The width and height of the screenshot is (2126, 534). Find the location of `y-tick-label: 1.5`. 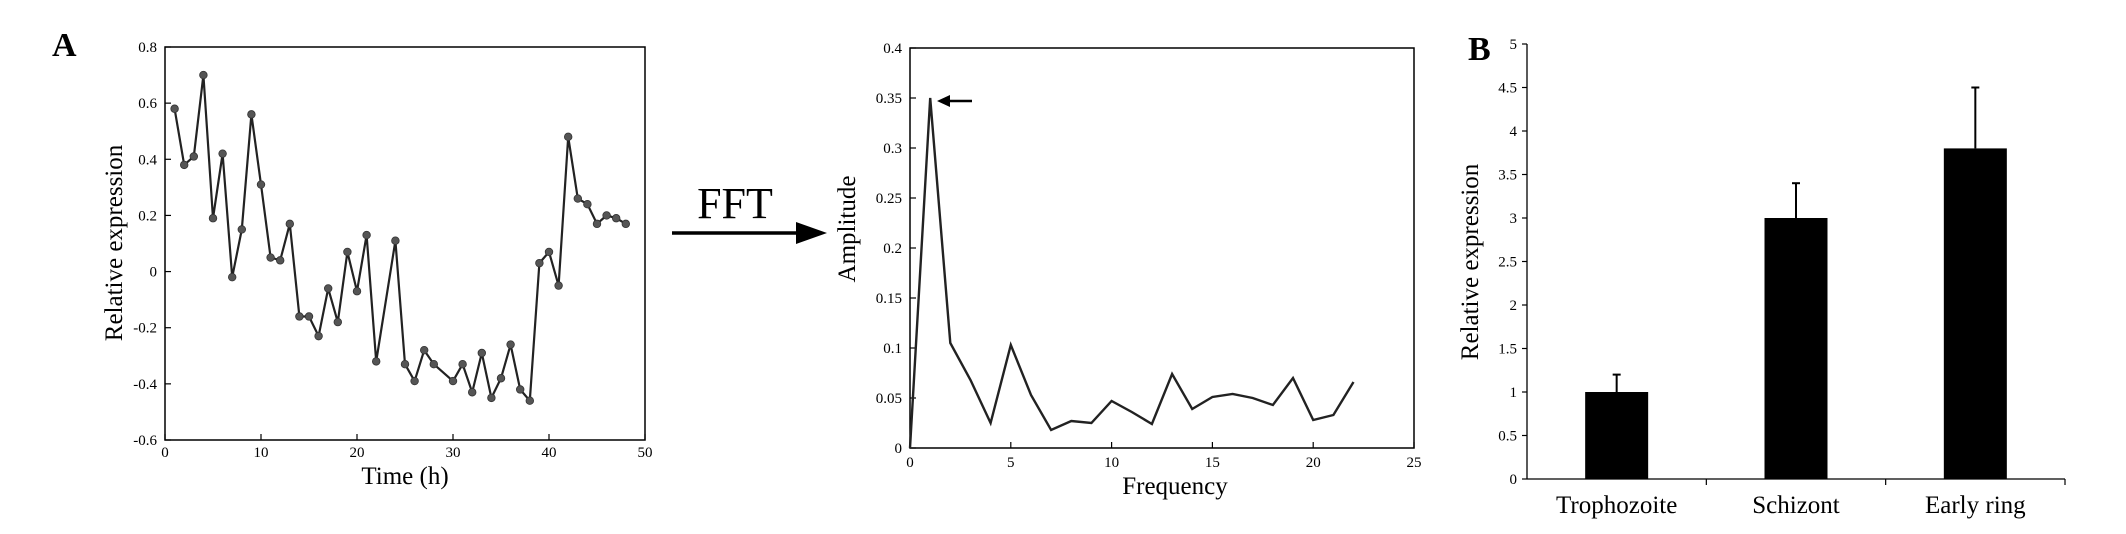

y-tick-label: 1.5 is located at coordinates (1507, 350).